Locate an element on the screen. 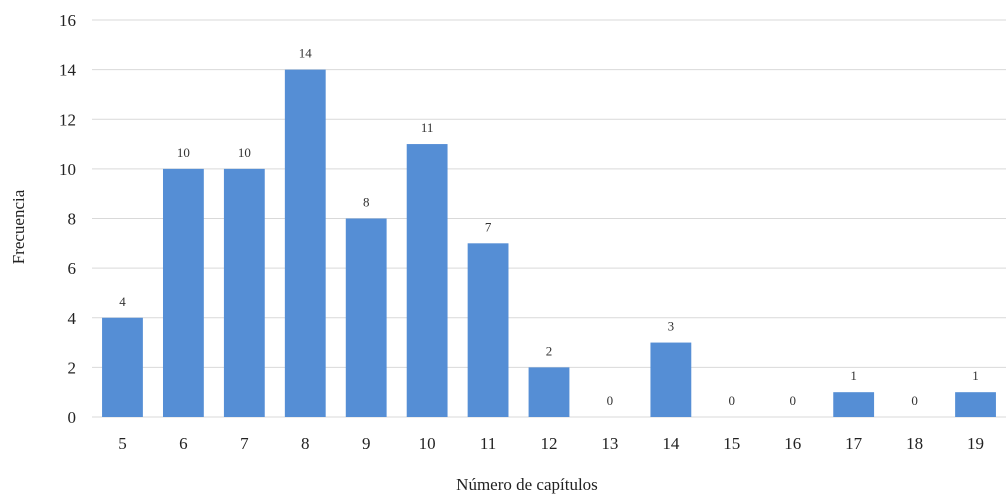  y-tick-label: 12 is located at coordinates (67, 119).